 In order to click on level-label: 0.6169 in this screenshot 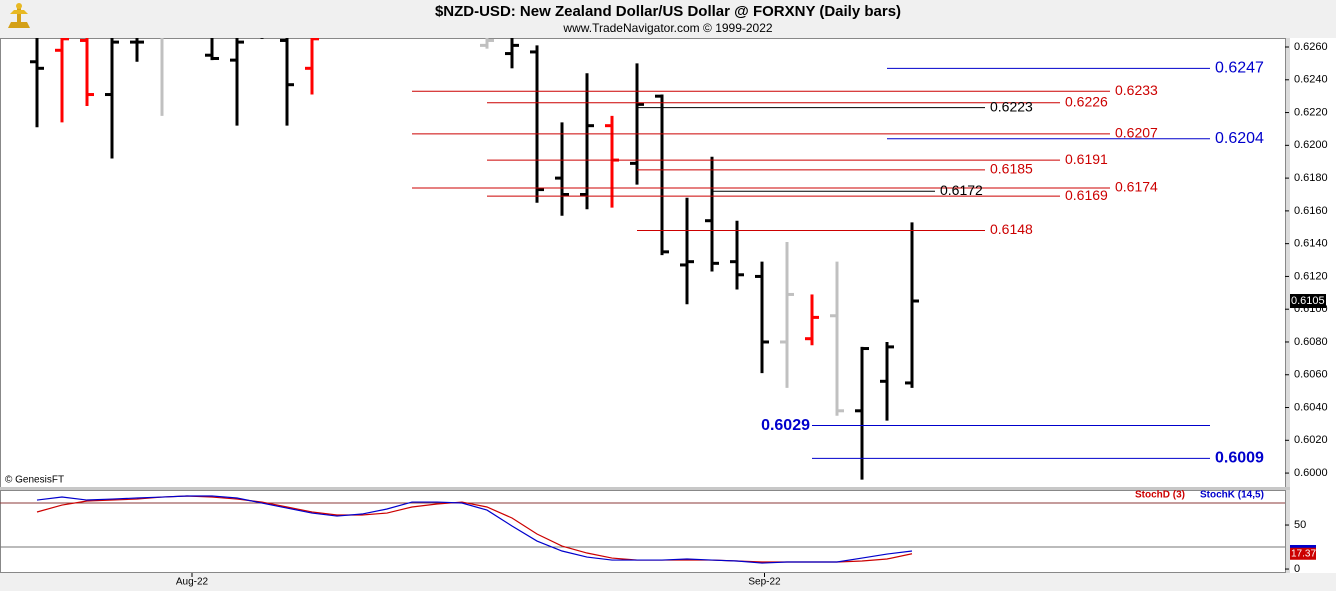, I will do `click(1086, 195)`.